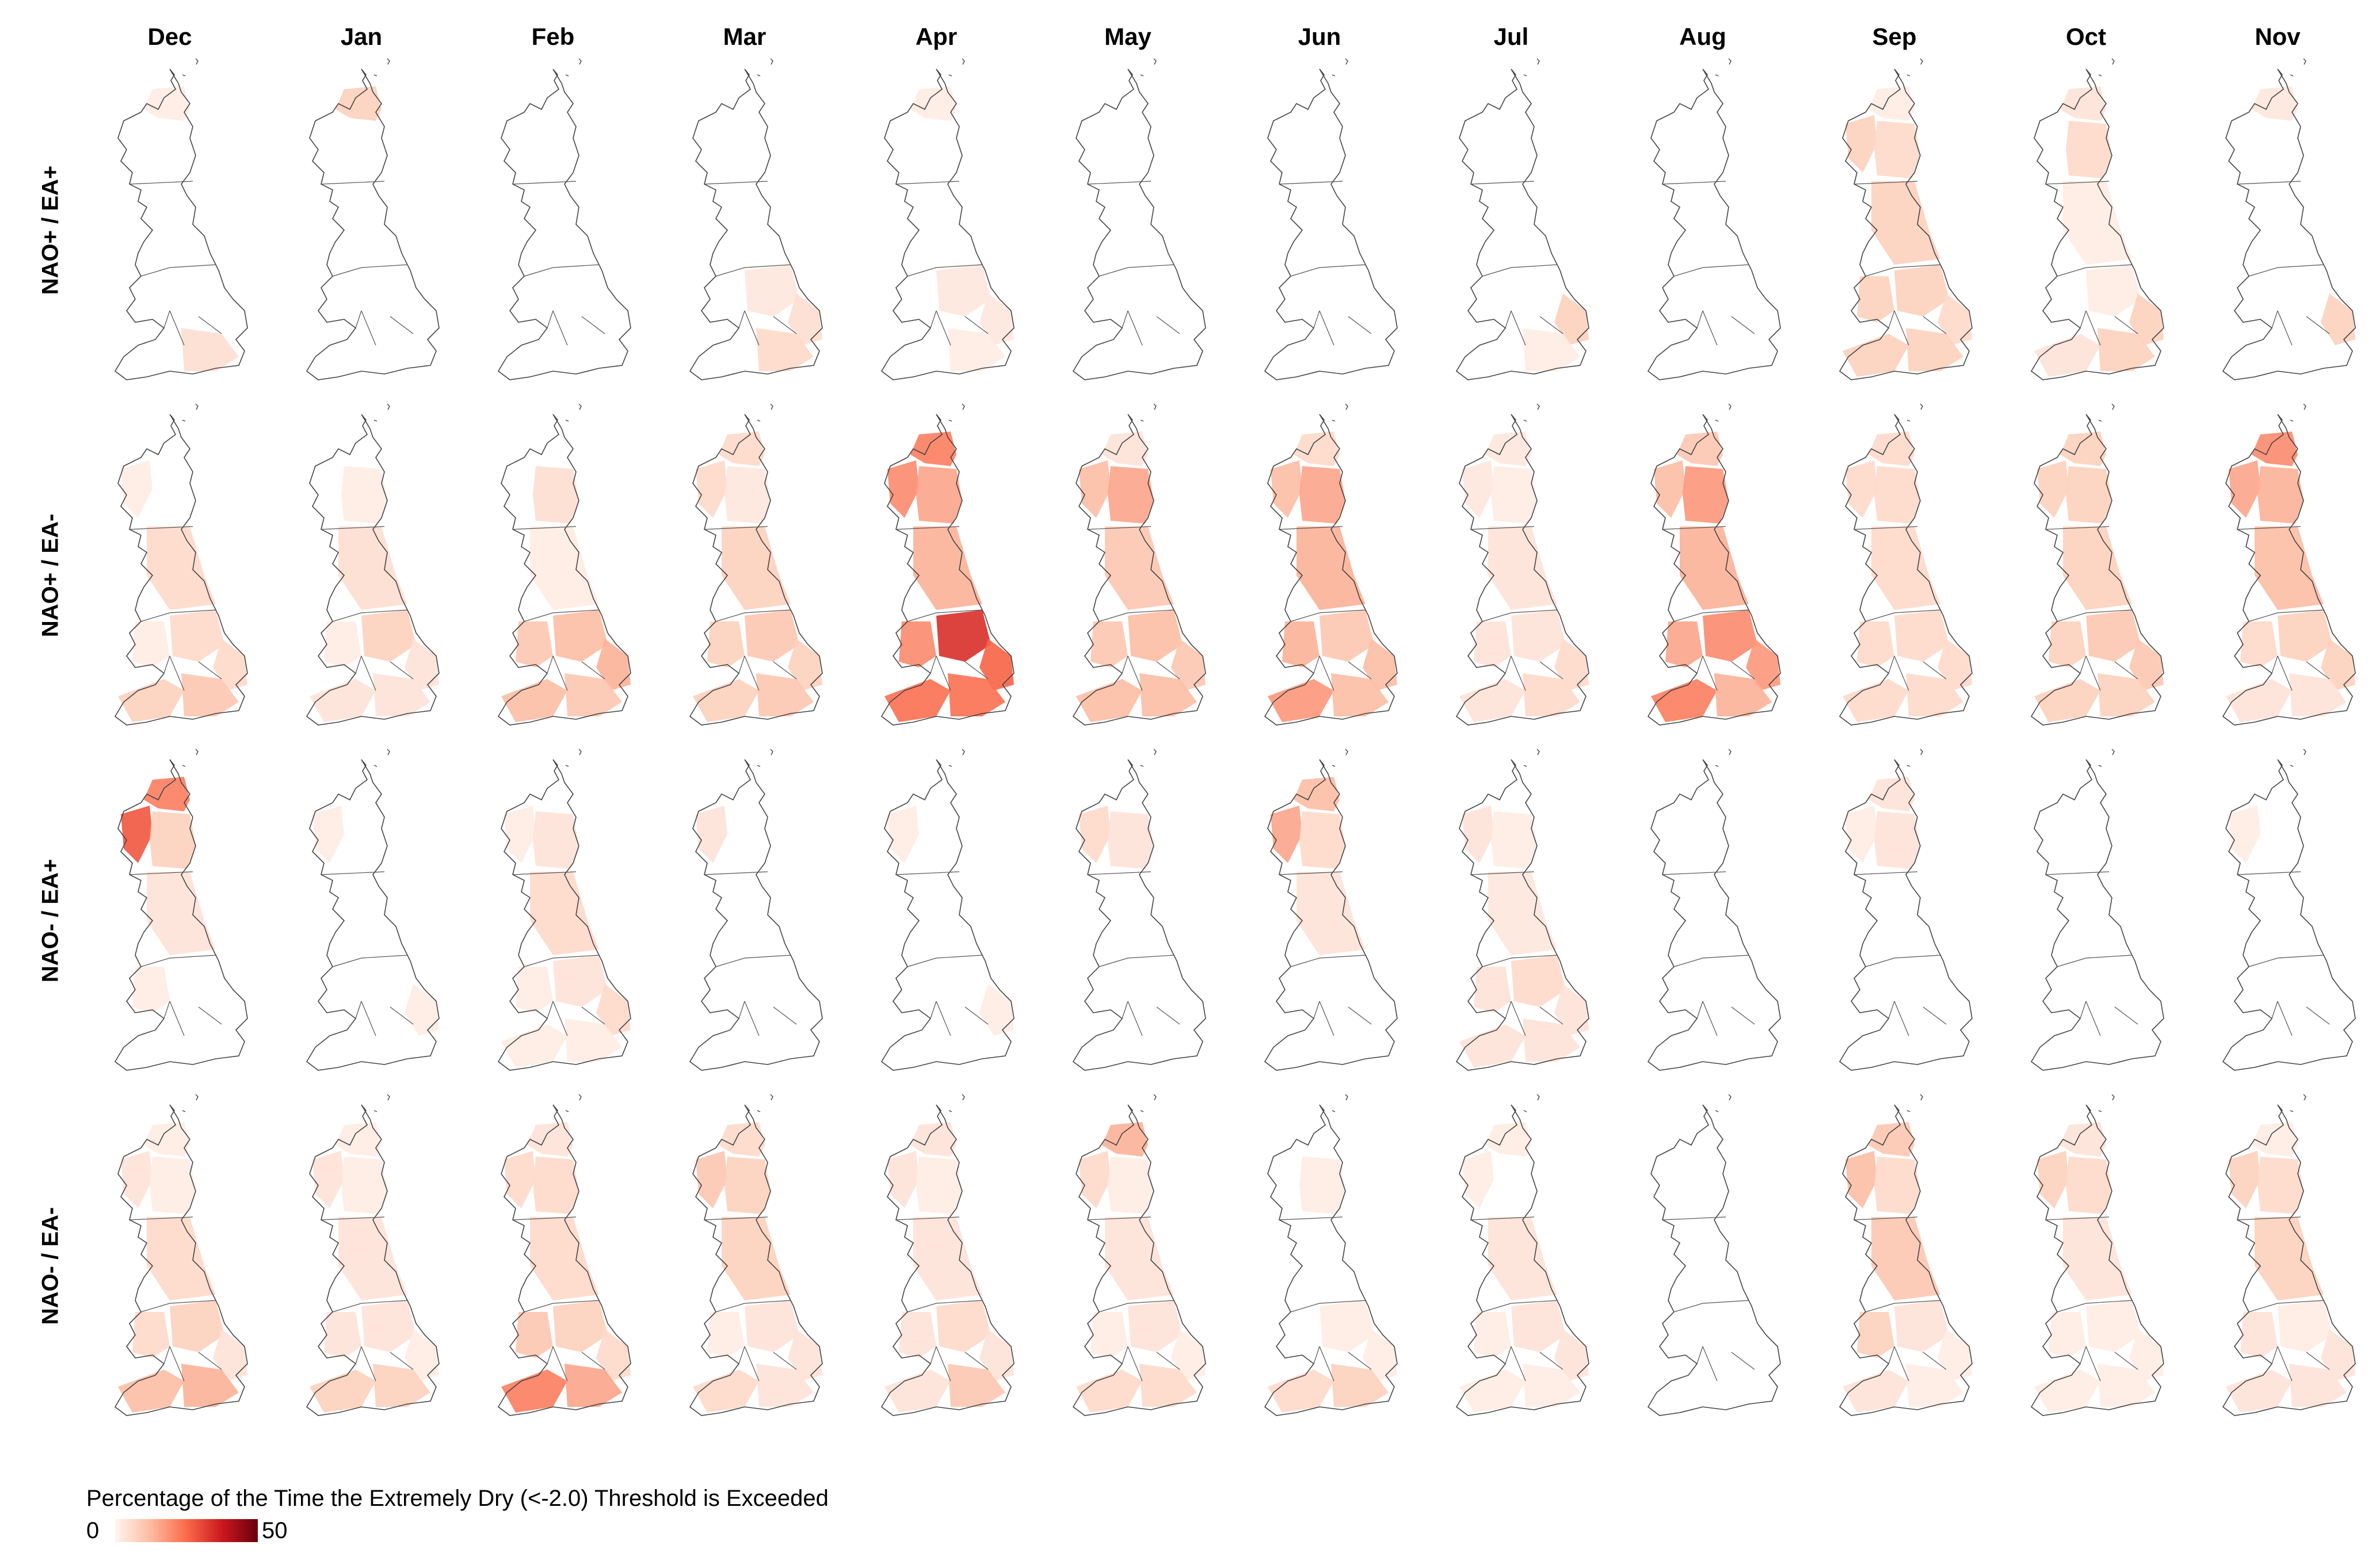  Describe the element at coordinates (169, 575) in the screenshot. I see `gb-map-dec-row2` at that location.